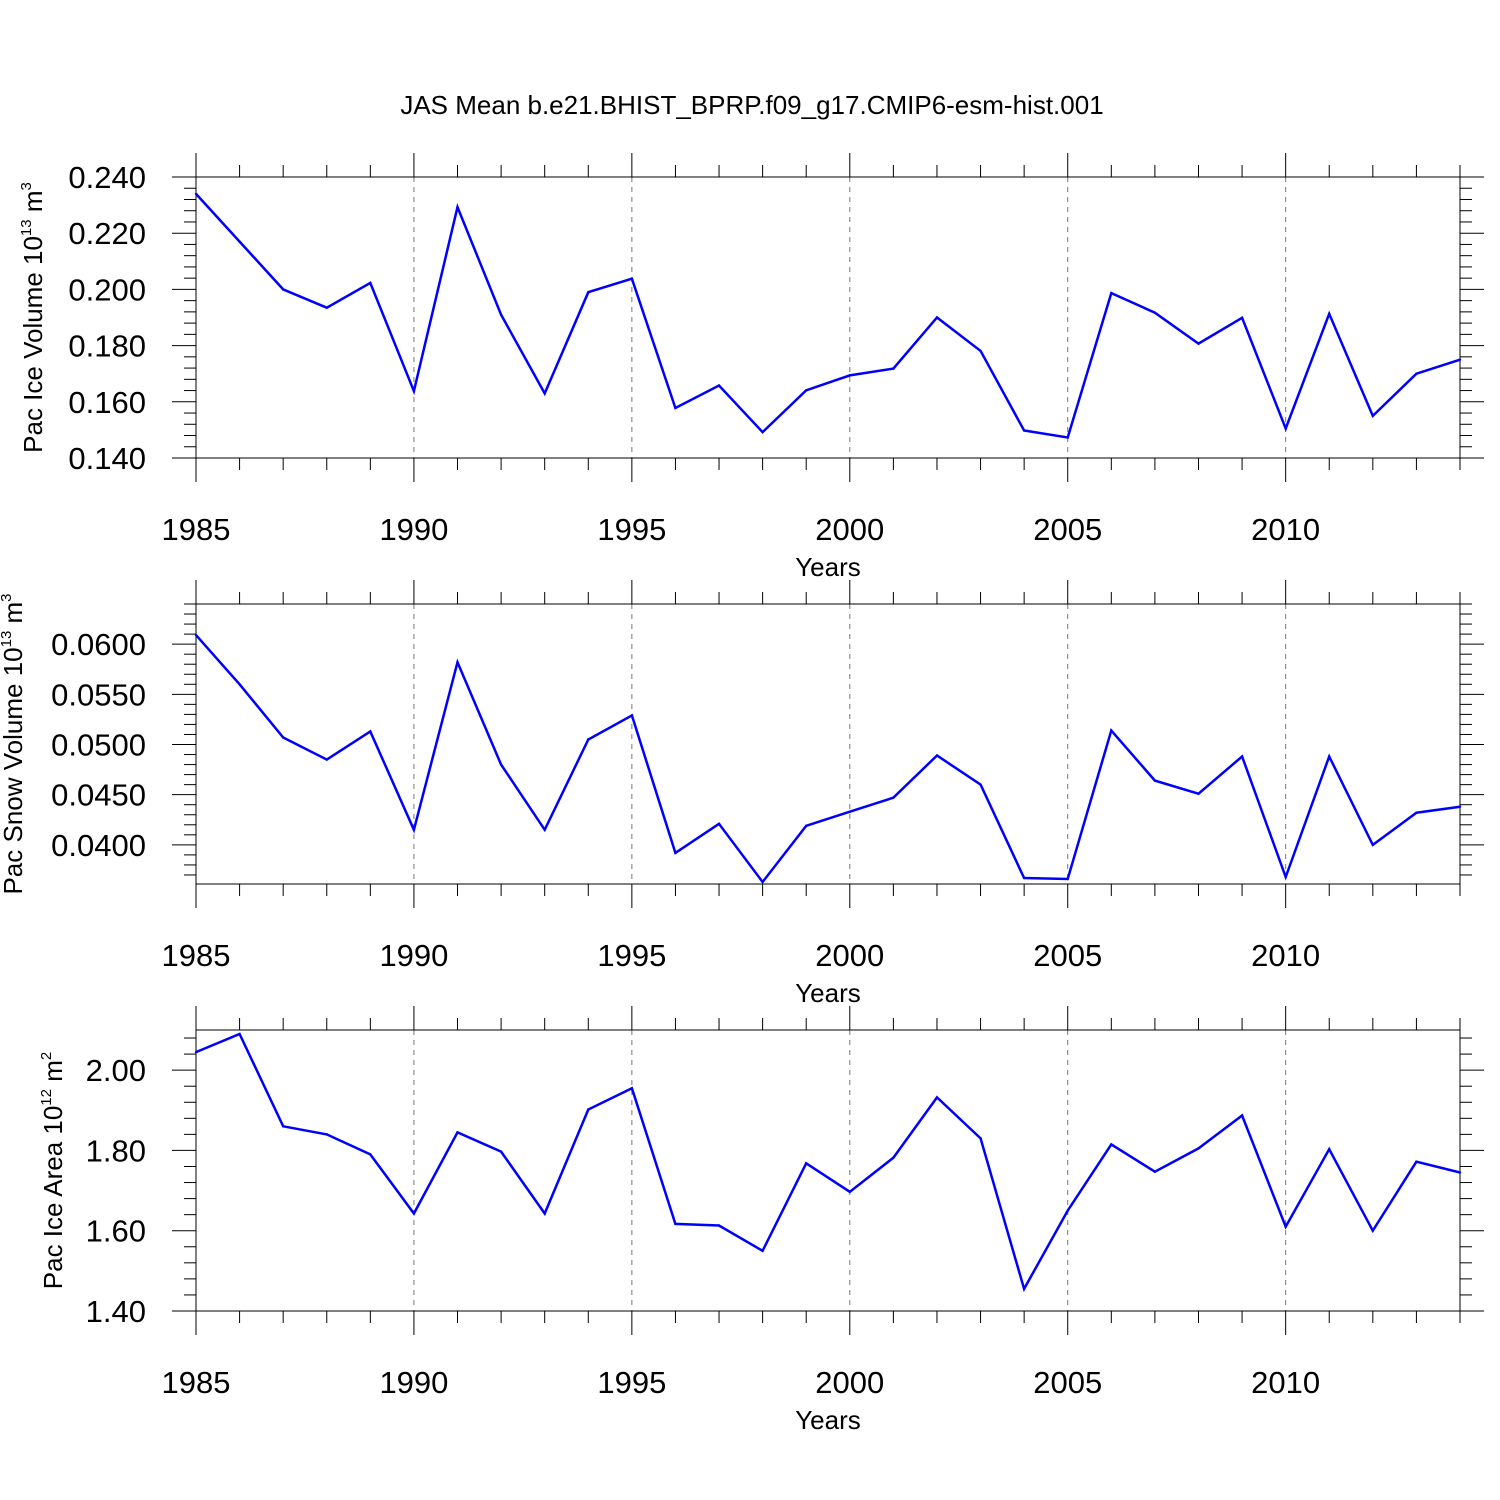 Image resolution: width=1500 pixels, height=1500 pixels. What do you see at coordinates (107, 402) in the screenshot?
I see `y-tick-label: 0.160` at bounding box center [107, 402].